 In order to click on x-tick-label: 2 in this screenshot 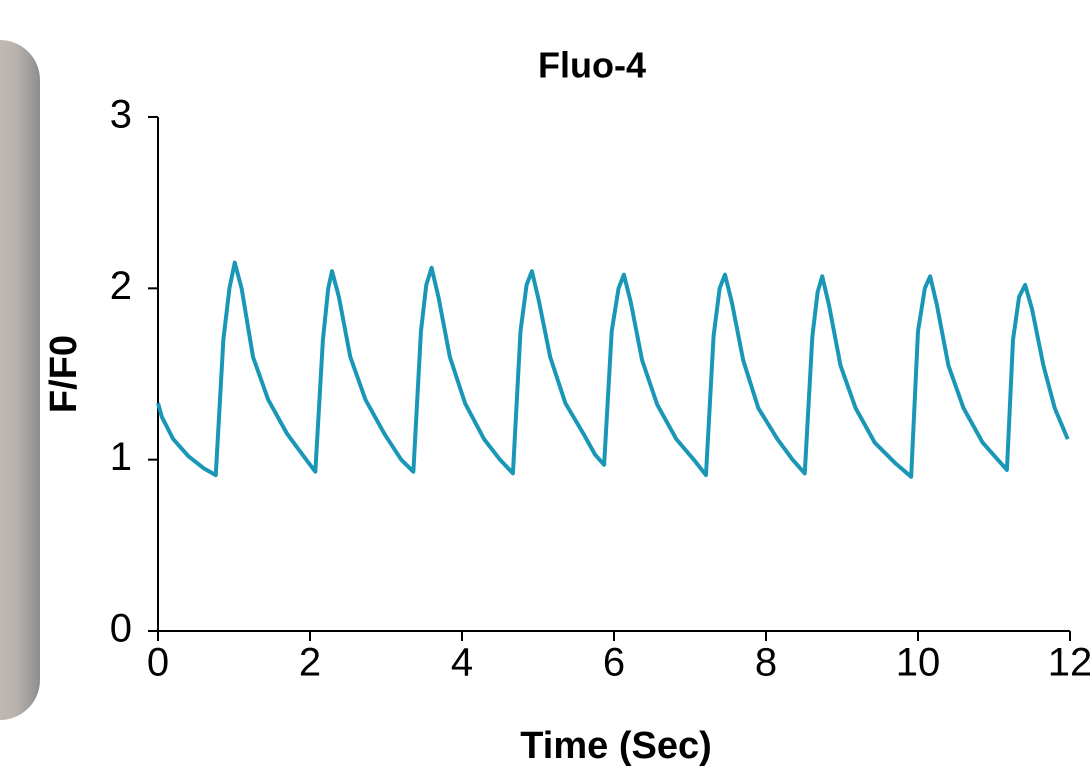, I will do `click(310, 663)`.